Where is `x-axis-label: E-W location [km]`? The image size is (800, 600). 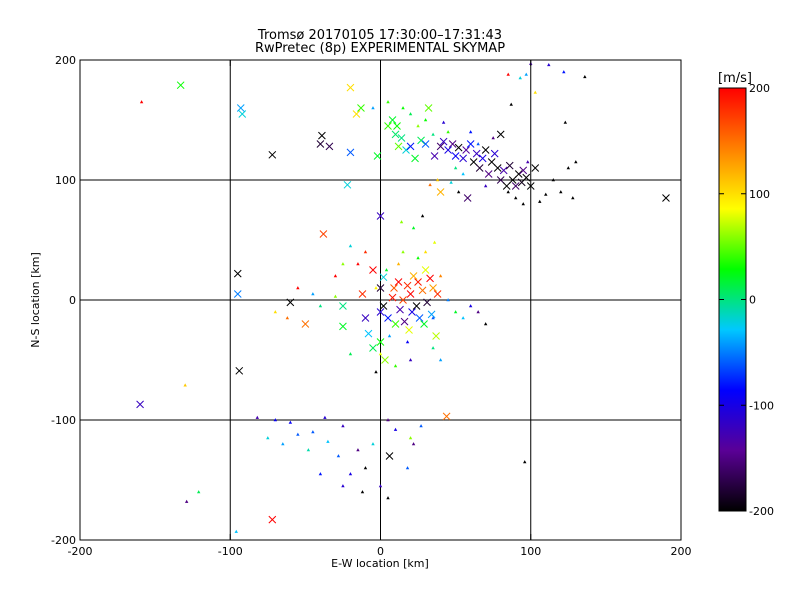
x-axis-label: E-W location [km] is located at coordinates (380, 563).